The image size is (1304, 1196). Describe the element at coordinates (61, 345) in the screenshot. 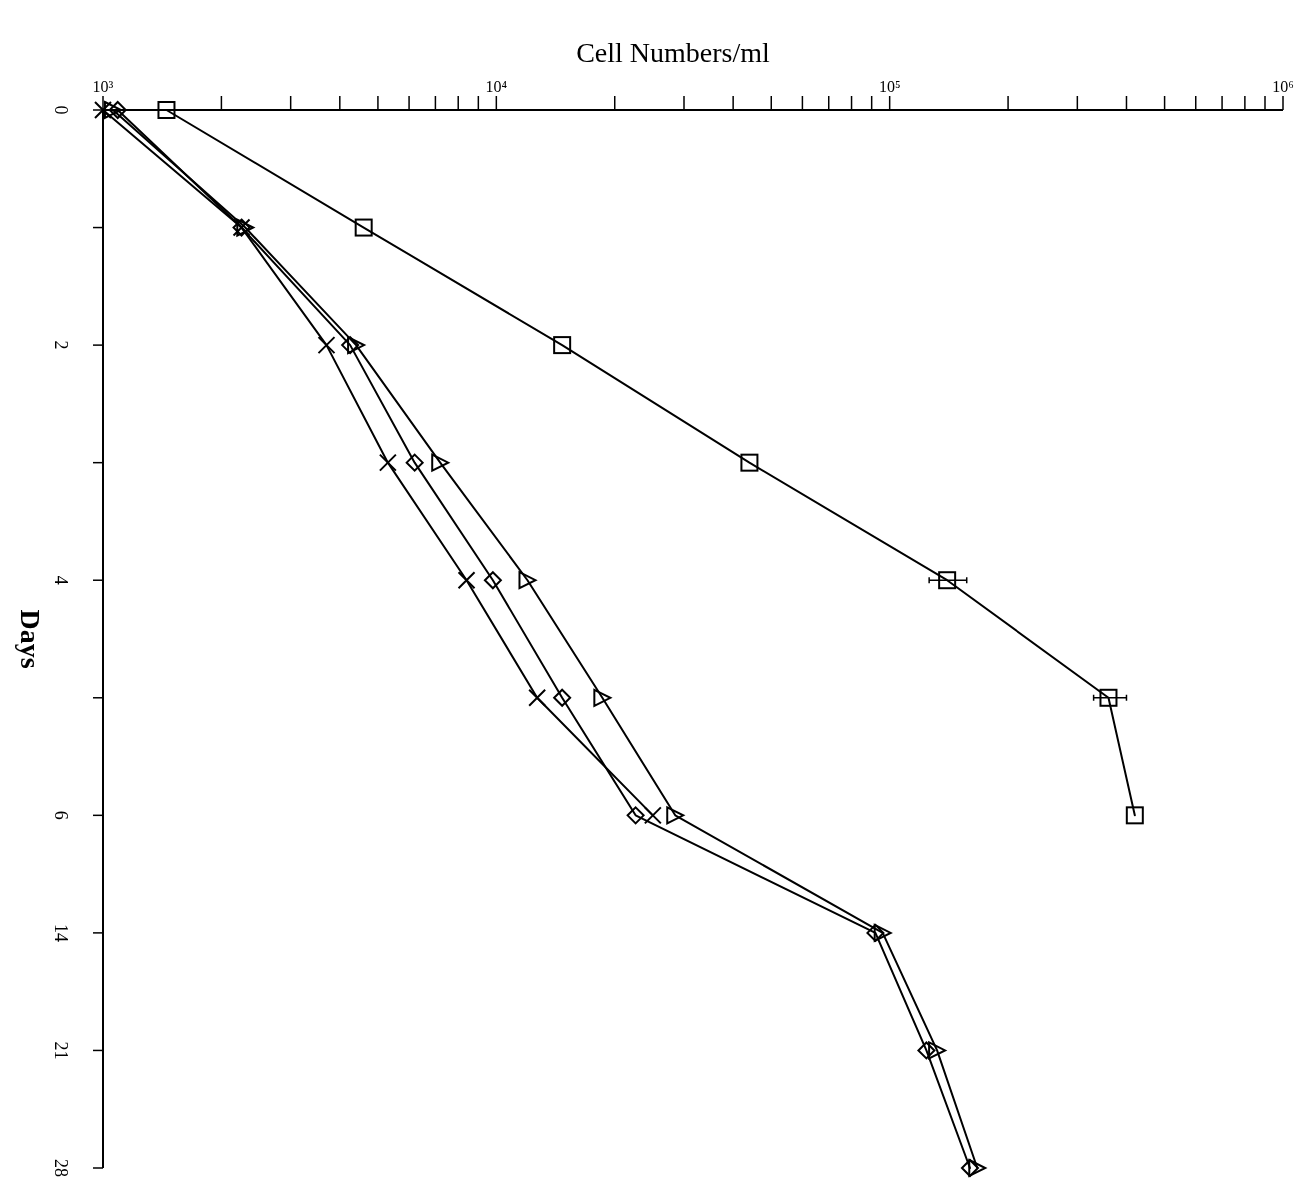

I see `y-tick-label: 2` at that location.